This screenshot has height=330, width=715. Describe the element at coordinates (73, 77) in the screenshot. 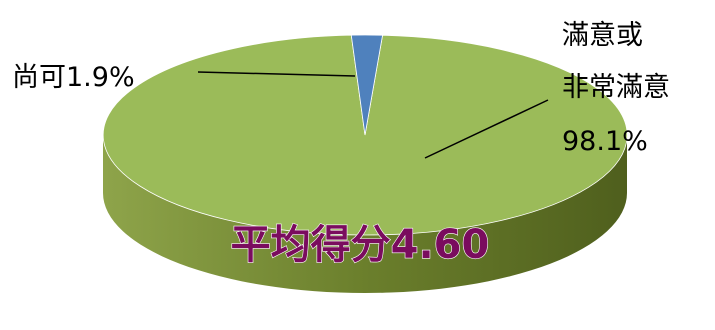

I see `label-neutral: 尚可1.9%` at that location.